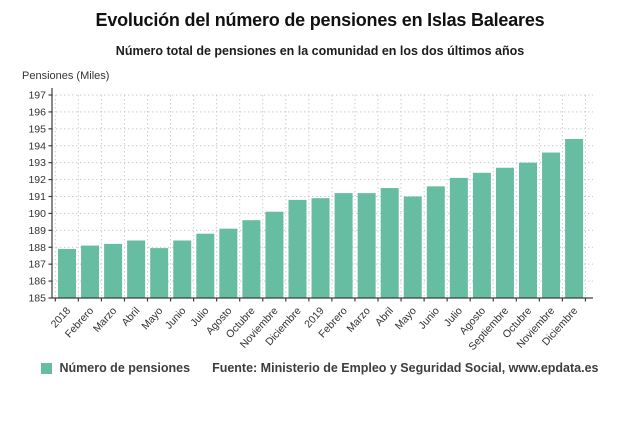  Describe the element at coordinates (136, 269) in the screenshot. I see `bar-3-Abril` at that location.